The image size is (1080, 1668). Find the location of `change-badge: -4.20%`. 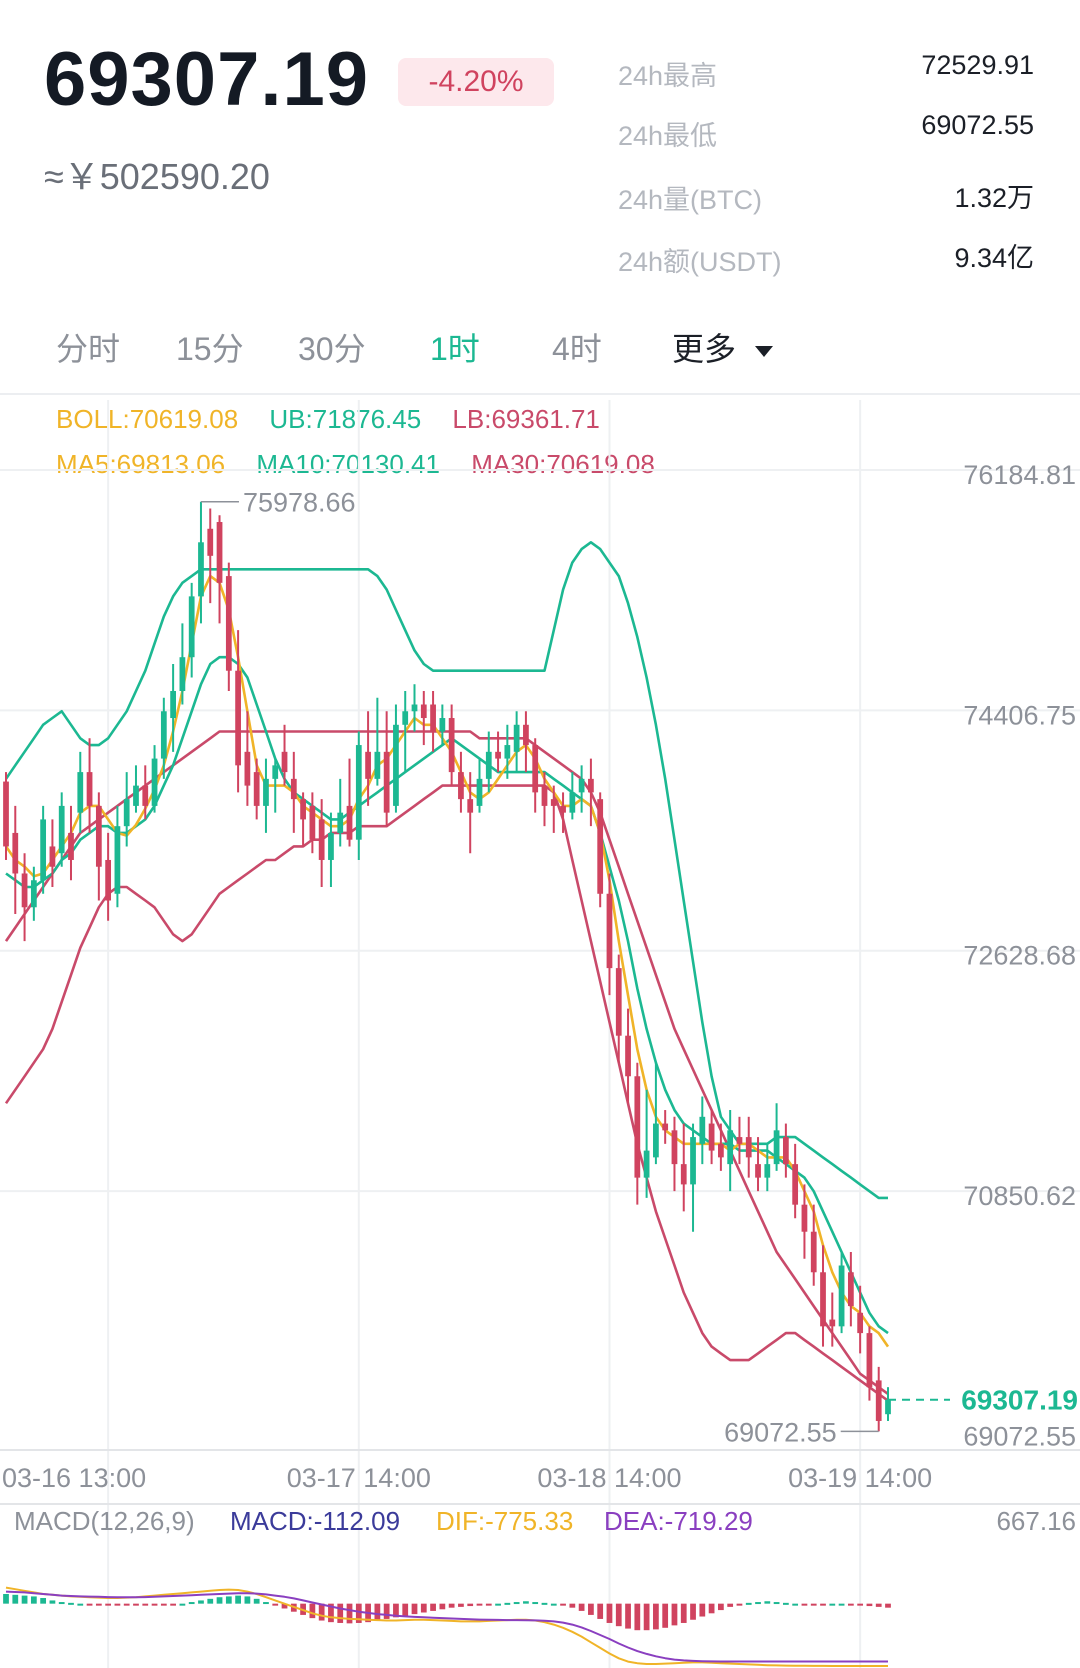

change-badge: -4.20% is located at coordinates (476, 82).